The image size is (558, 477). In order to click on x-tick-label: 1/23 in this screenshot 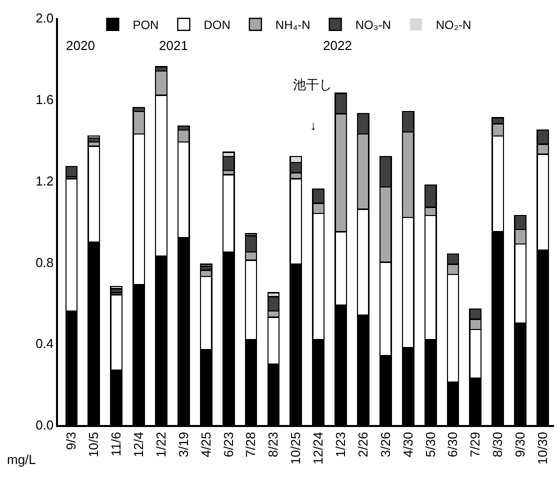, I will do `click(340, 445)`.